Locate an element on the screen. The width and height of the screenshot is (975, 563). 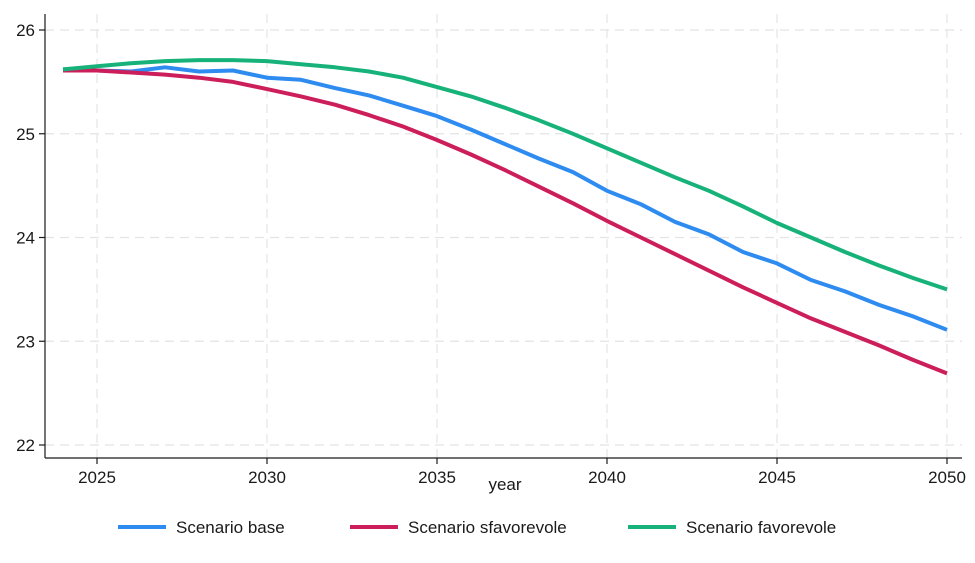
legend-label-scenario-sfavorevole: Scenario sfavorevole is located at coordinates (487, 527).